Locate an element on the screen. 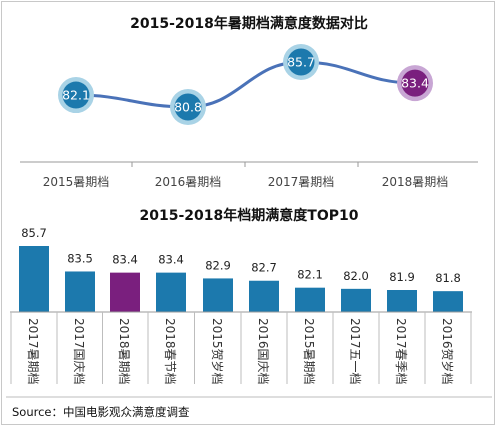 This screenshot has height=428, width=498. bar-category-label-10: 2016贺岁档 is located at coordinates (447, 351).